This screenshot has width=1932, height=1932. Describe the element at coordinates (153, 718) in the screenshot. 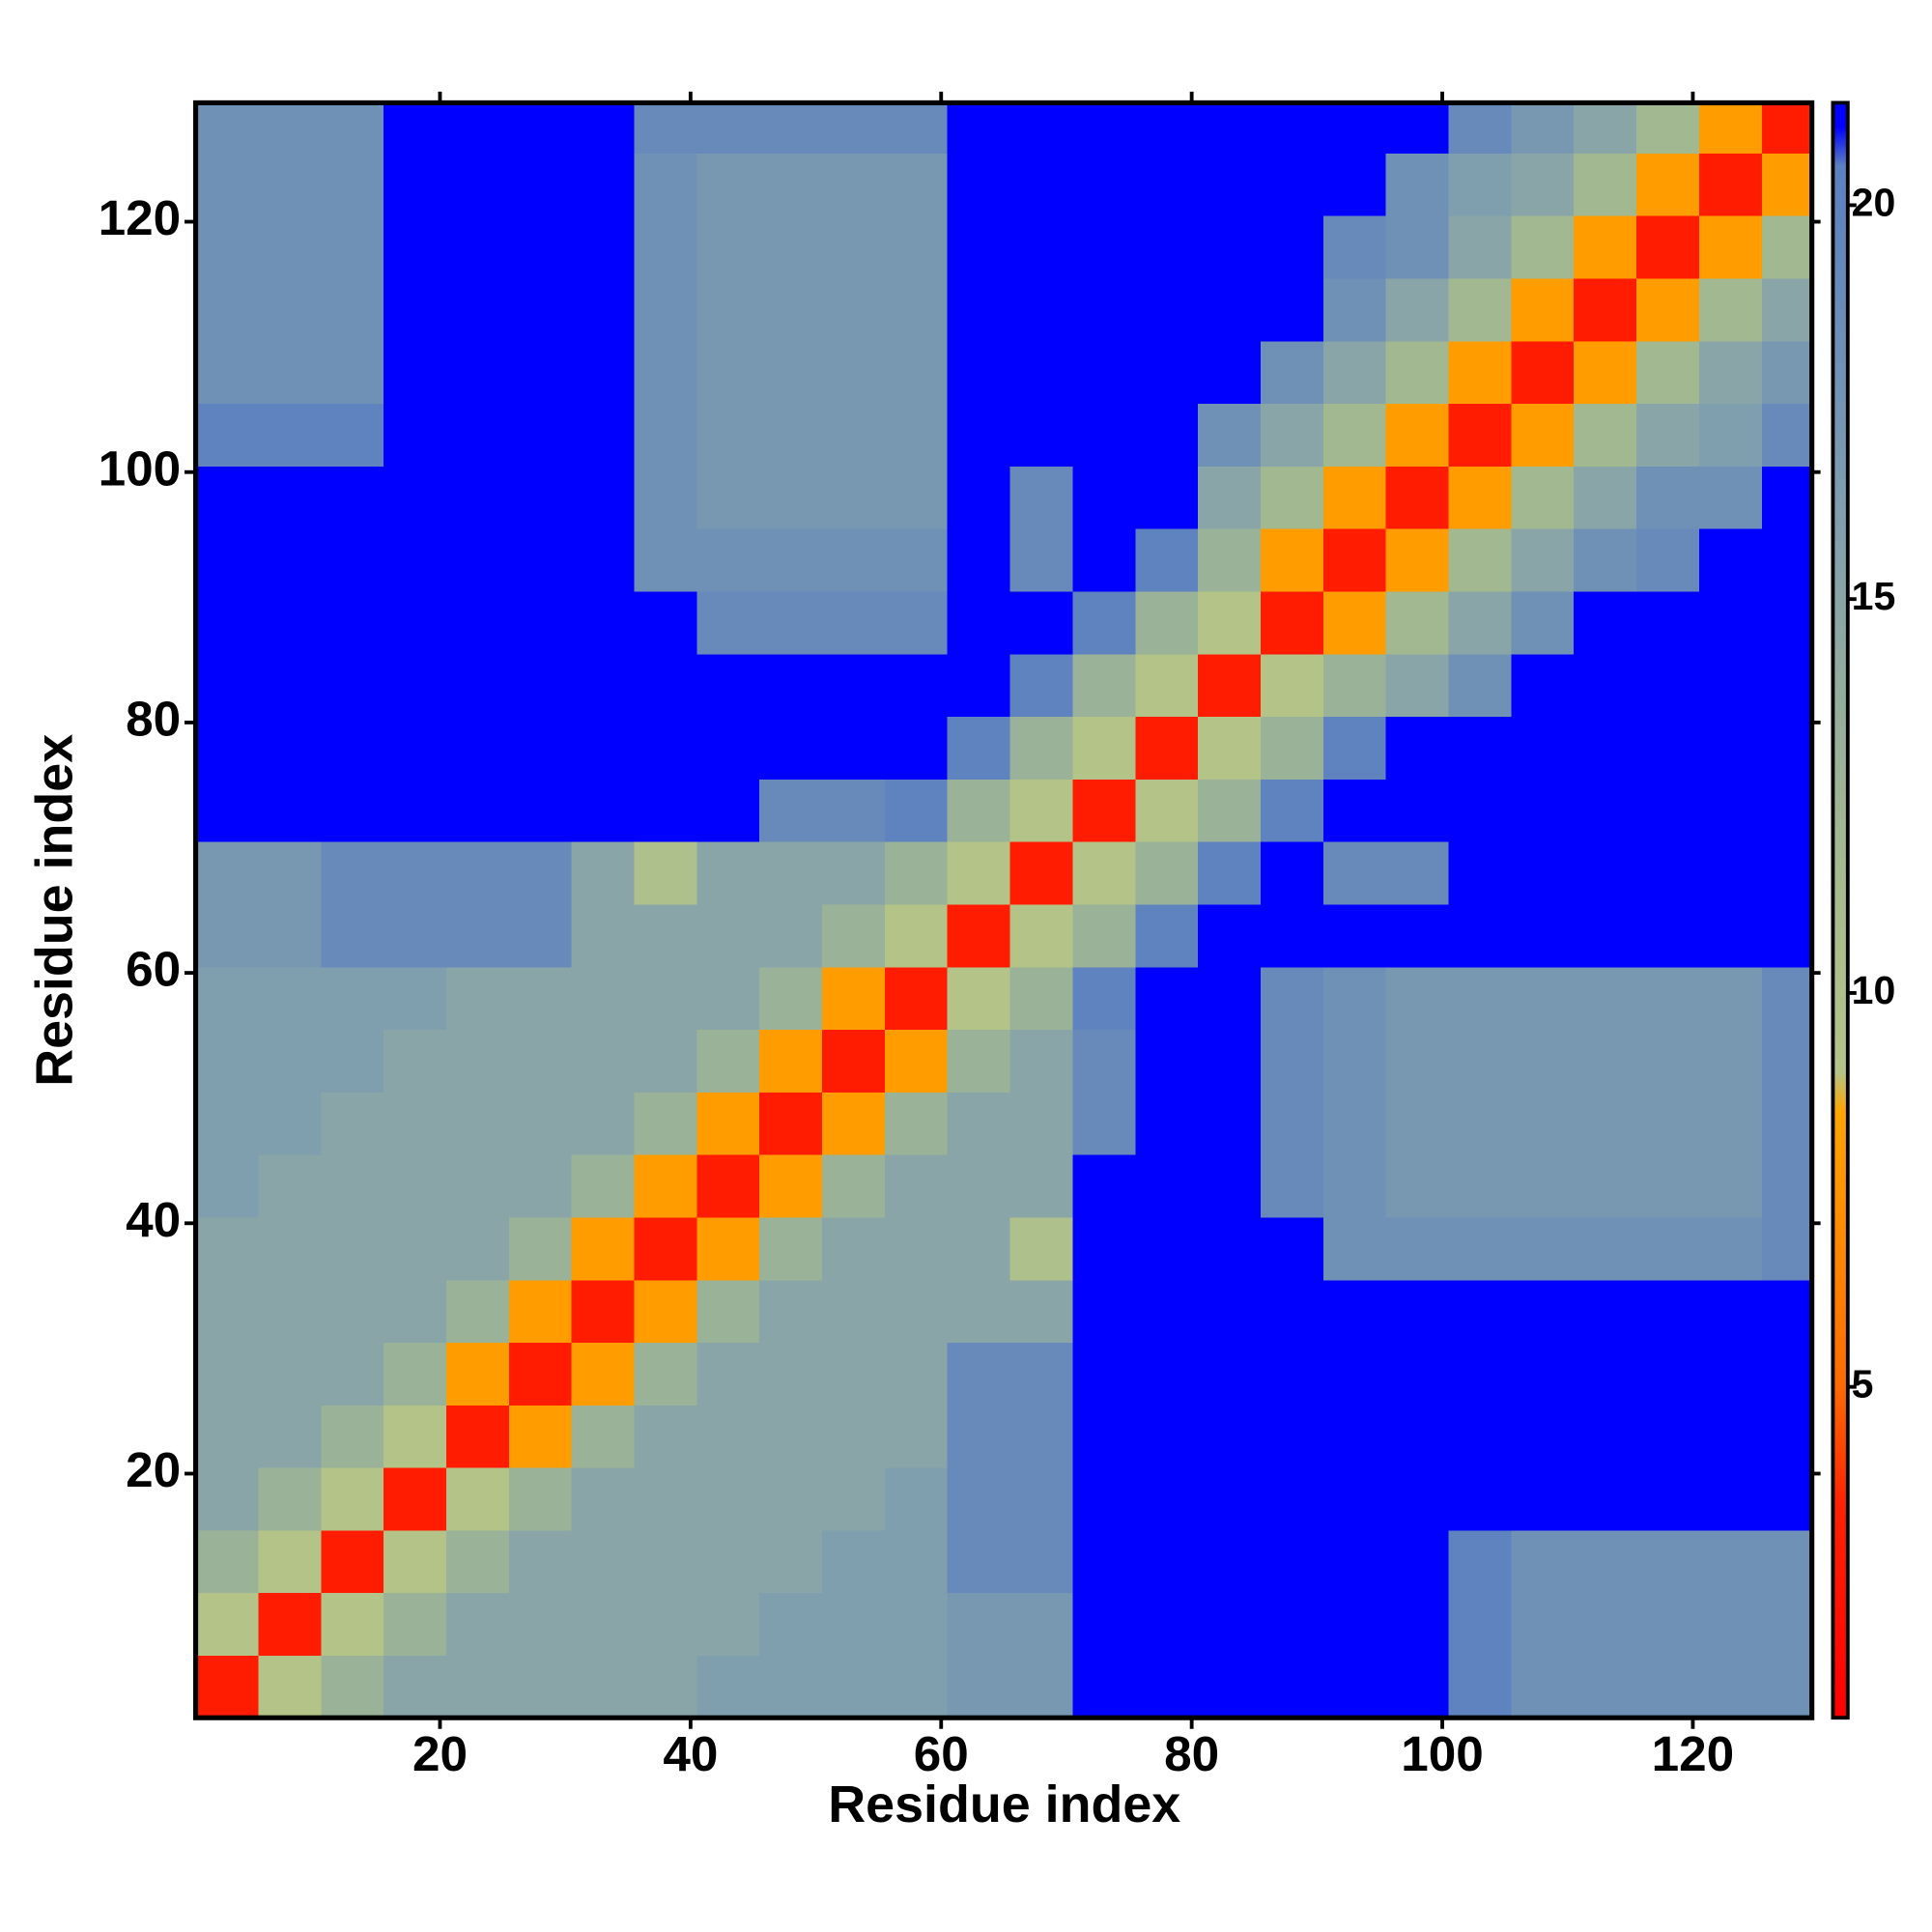

I see `y-tick-label: 80` at that location.